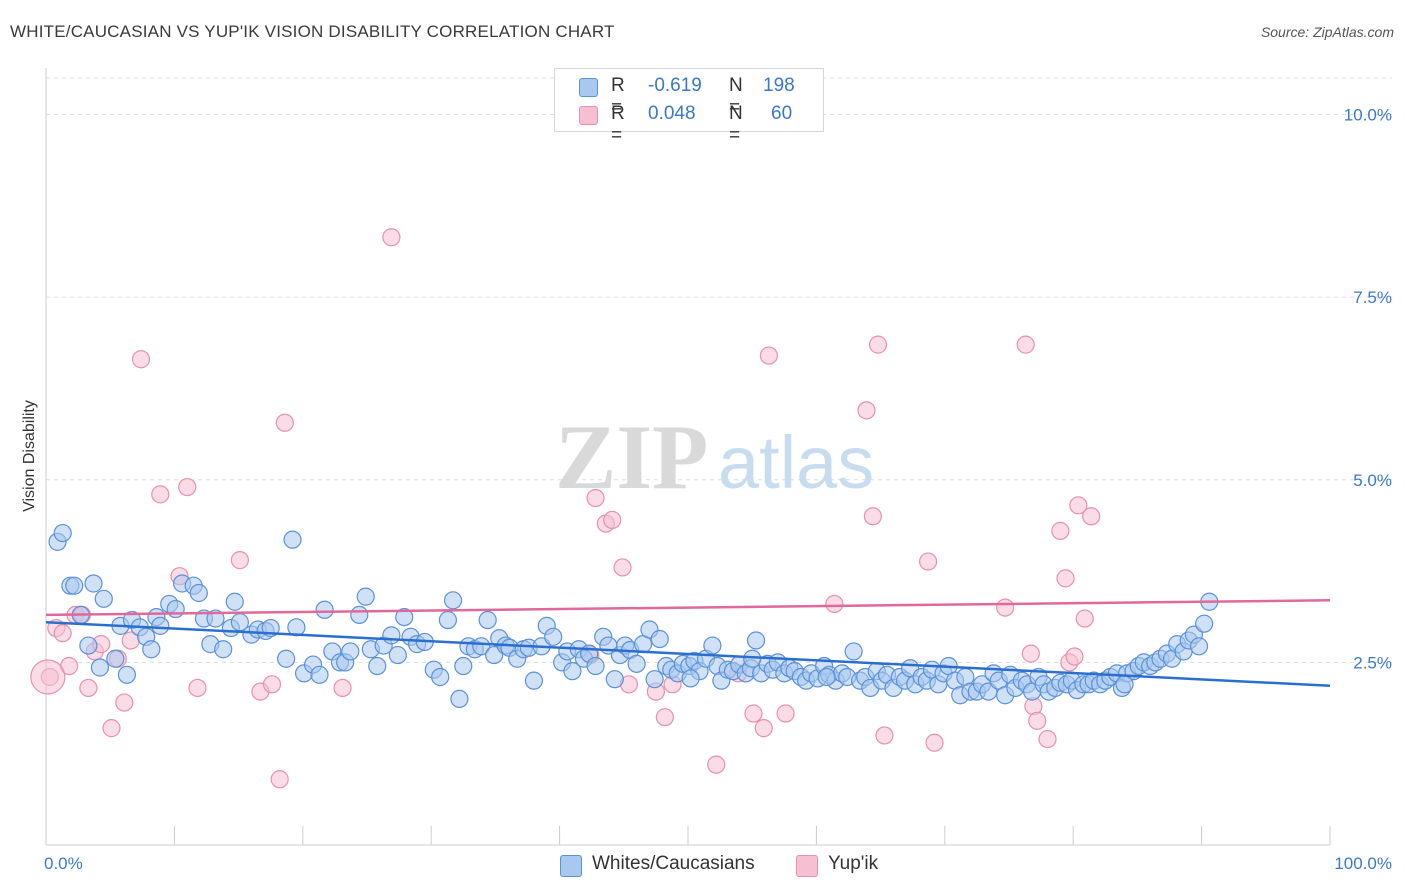  What do you see at coordinates (1372, 480) in the screenshot?
I see `y-tick-label: 5.0%` at bounding box center [1372, 480].